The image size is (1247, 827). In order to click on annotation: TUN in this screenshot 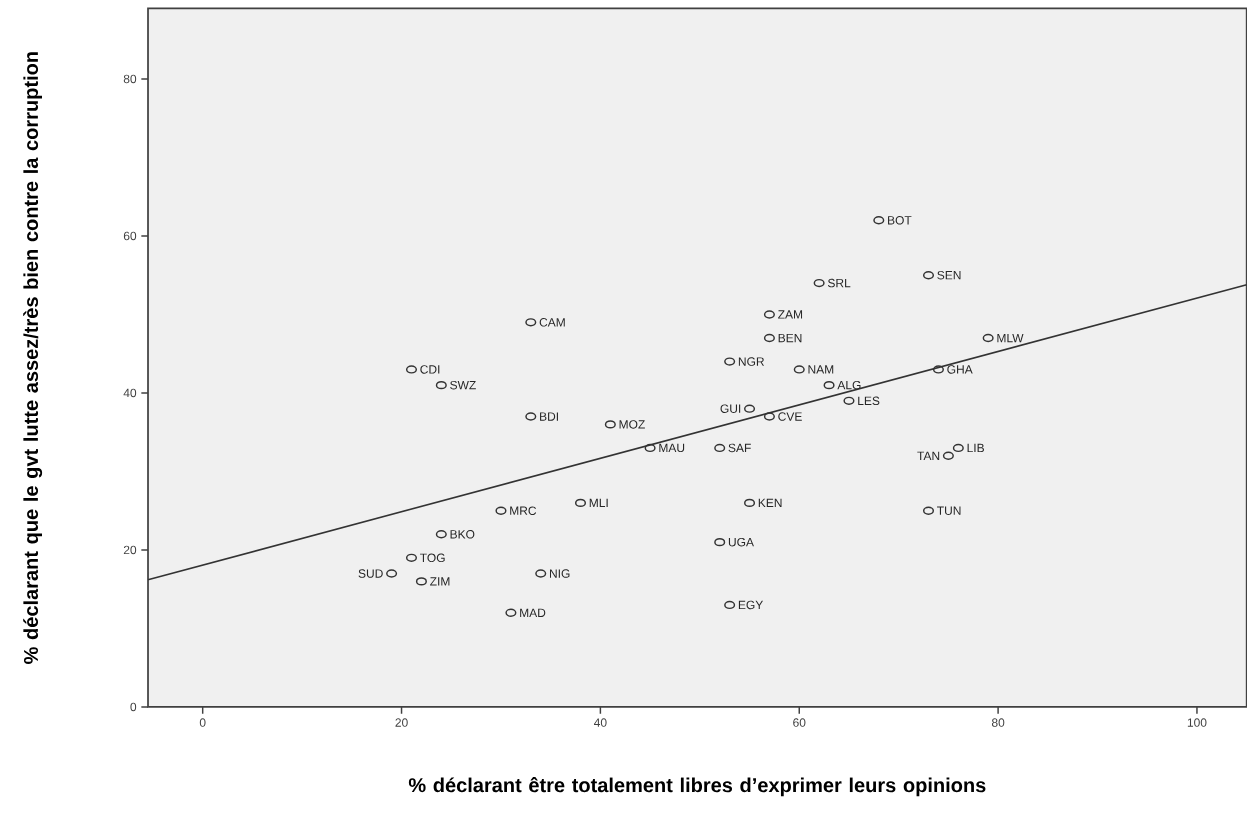, I will do `click(949, 510)`.